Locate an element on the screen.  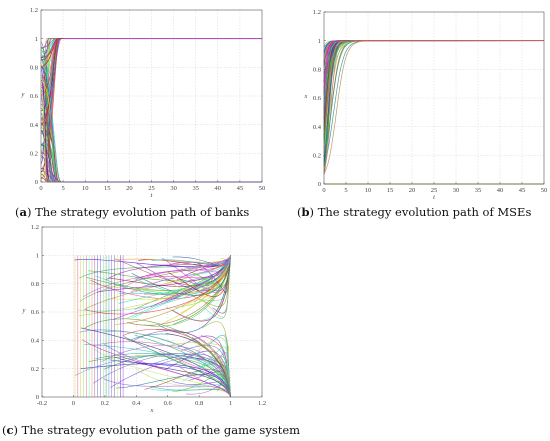
x-tick-label: 0.2 is located at coordinates (105, 403).